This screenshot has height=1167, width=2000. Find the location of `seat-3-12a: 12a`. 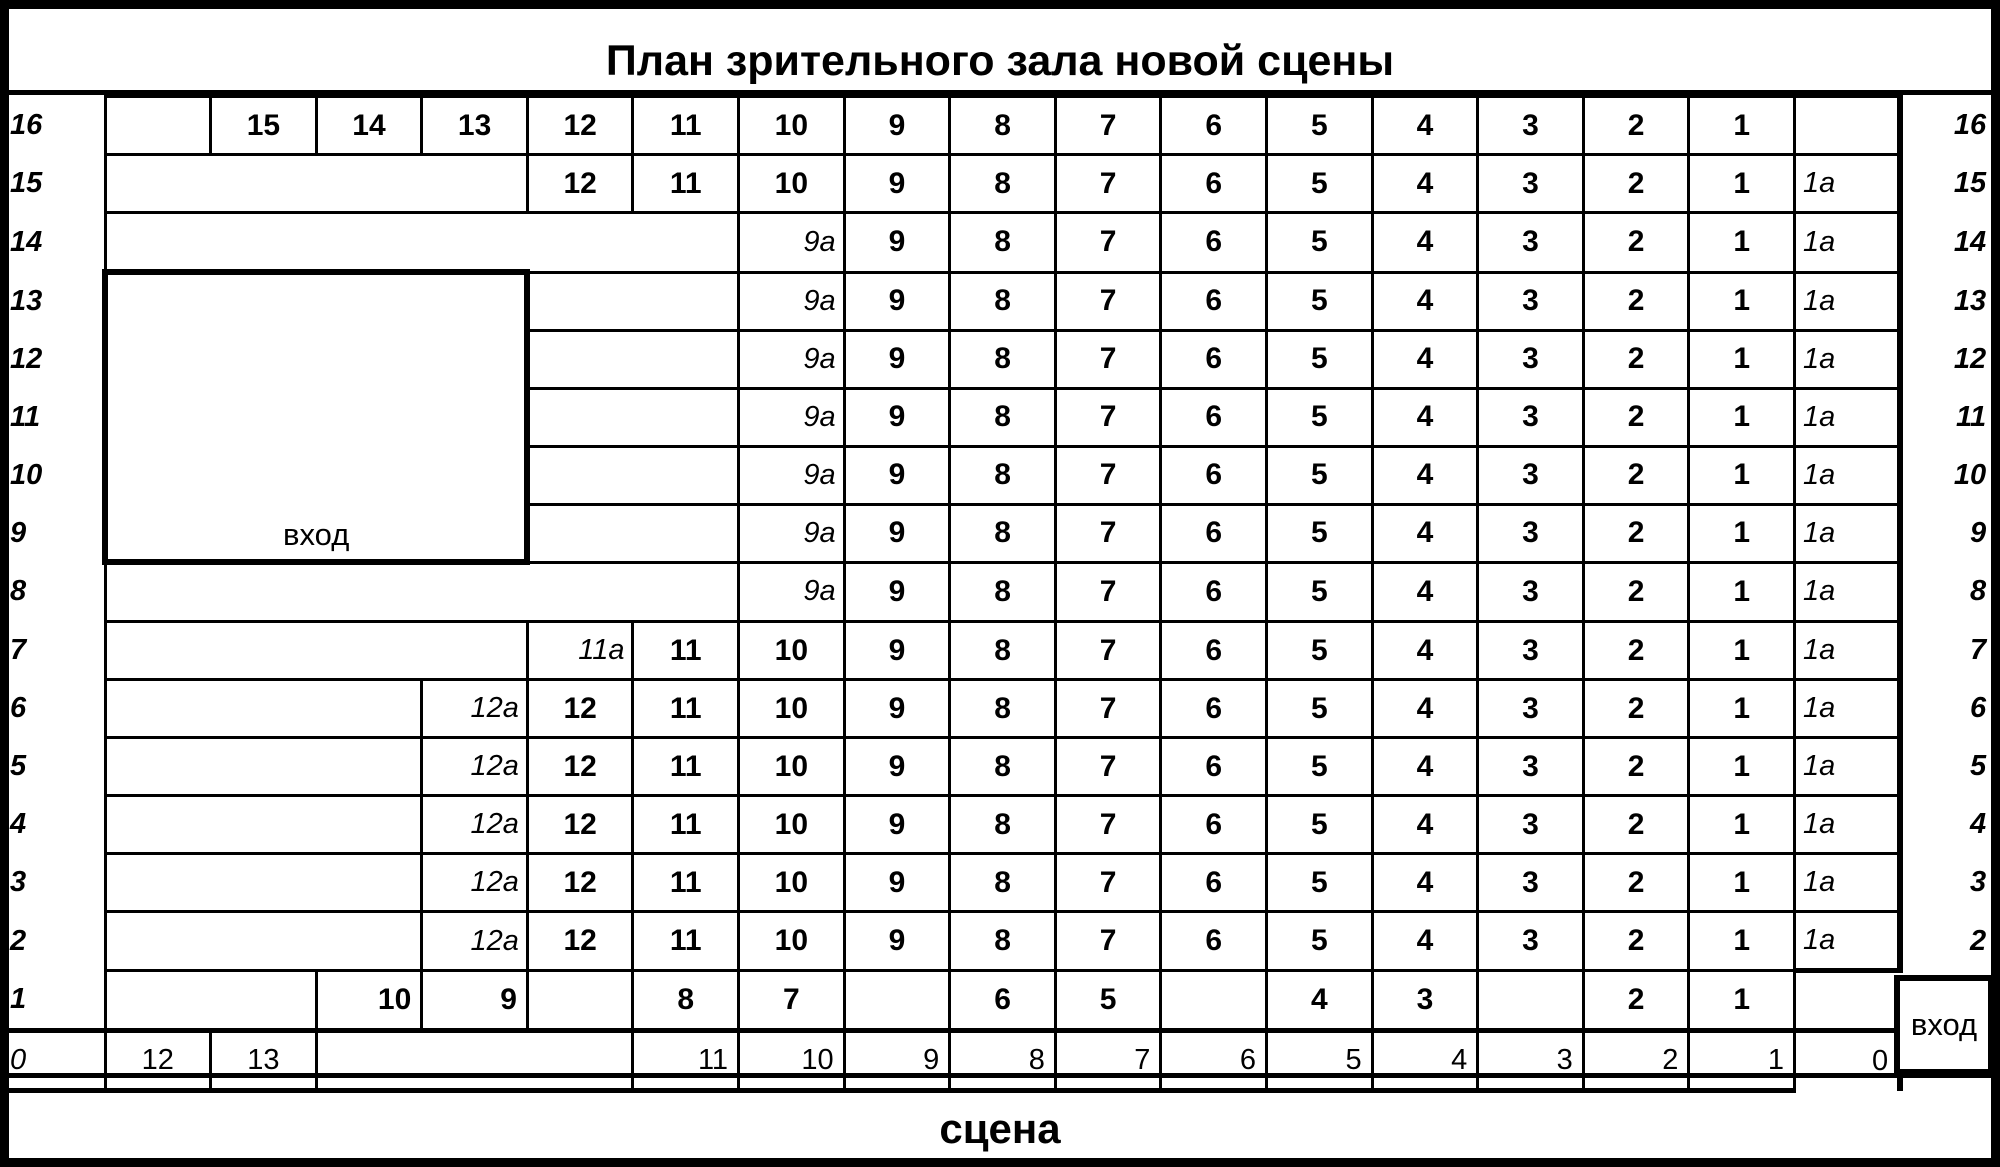

seat-3-12a: 12a is located at coordinates (474, 882).